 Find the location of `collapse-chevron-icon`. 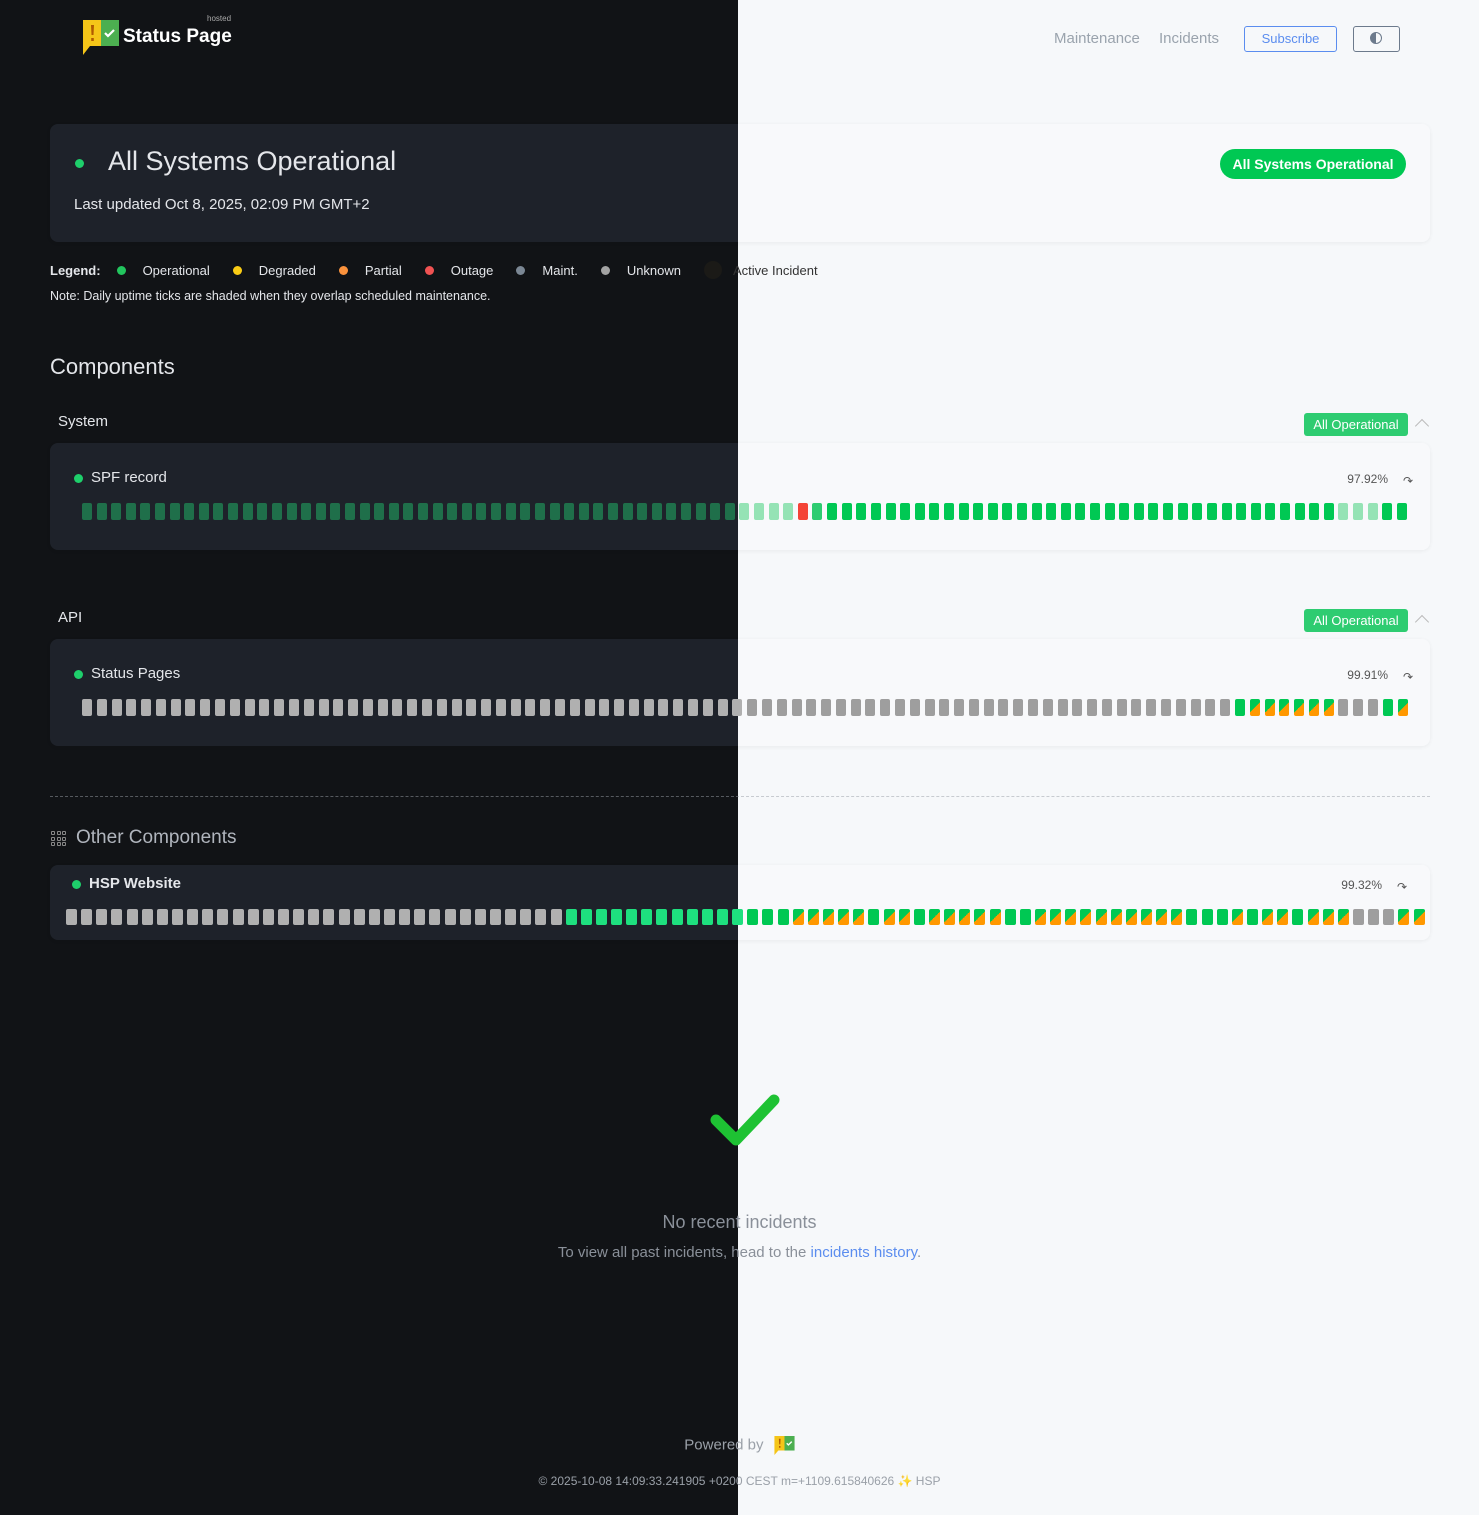

collapse-chevron-icon is located at coordinates (1422, 622).